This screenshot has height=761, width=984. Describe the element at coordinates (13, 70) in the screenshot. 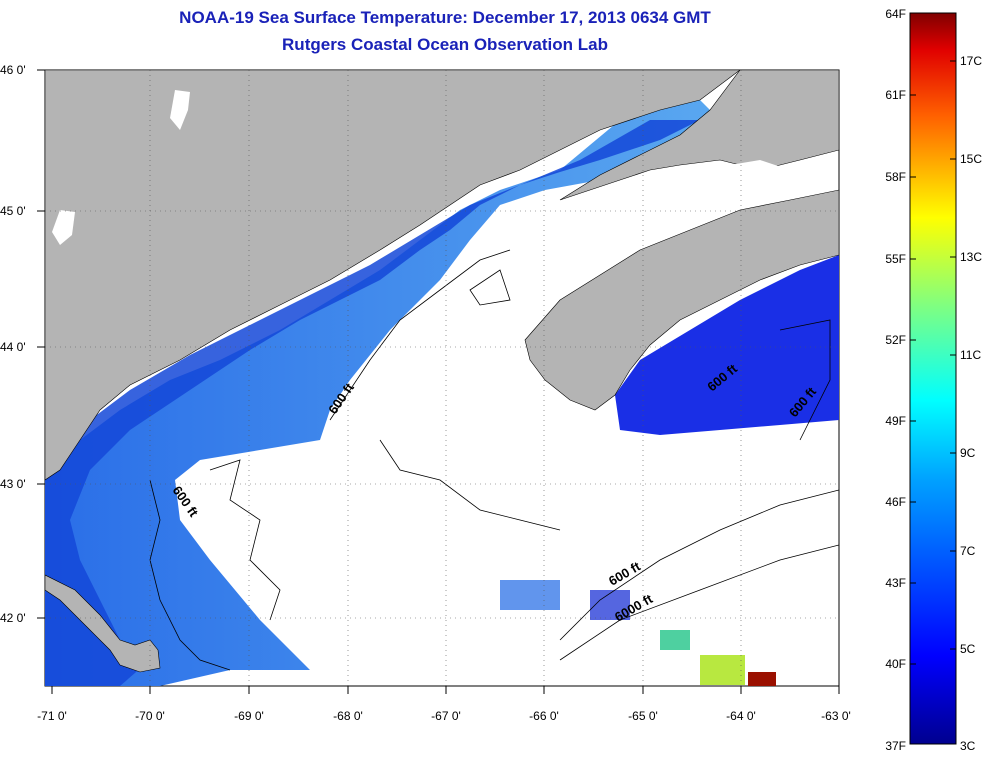

I see `lat-label: 46 0'` at that location.